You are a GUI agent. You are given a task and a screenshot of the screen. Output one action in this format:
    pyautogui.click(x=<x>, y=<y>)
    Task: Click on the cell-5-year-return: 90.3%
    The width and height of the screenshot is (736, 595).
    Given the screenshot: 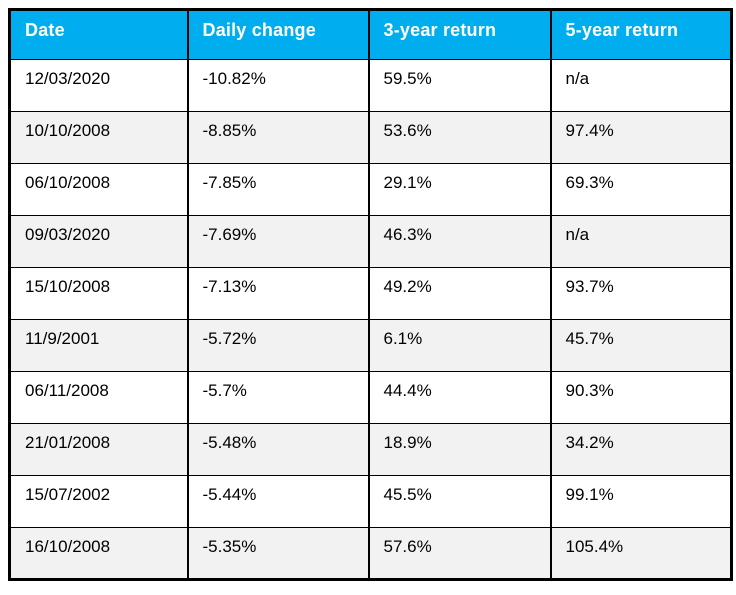 What is the action you would take?
    pyautogui.click(x=641, y=397)
    